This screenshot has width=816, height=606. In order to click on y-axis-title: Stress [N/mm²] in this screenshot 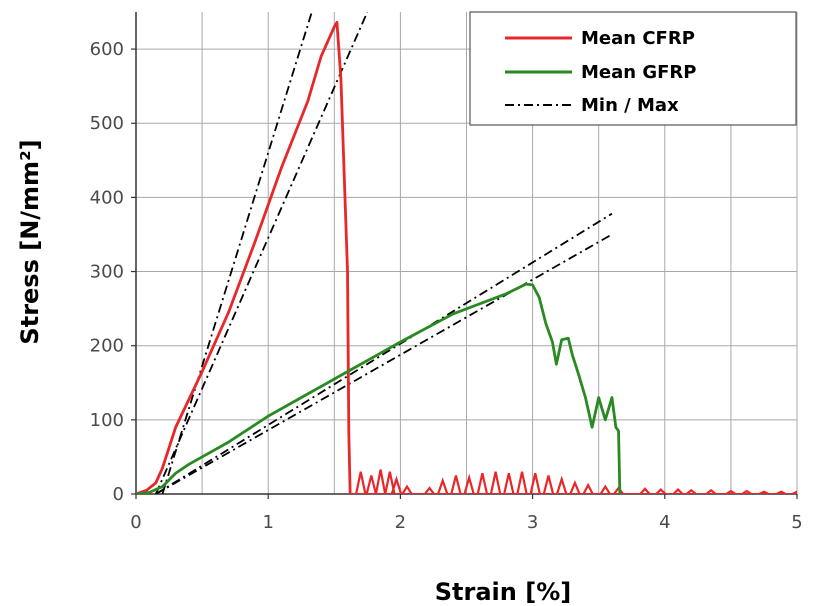, I will do `click(30, 241)`.